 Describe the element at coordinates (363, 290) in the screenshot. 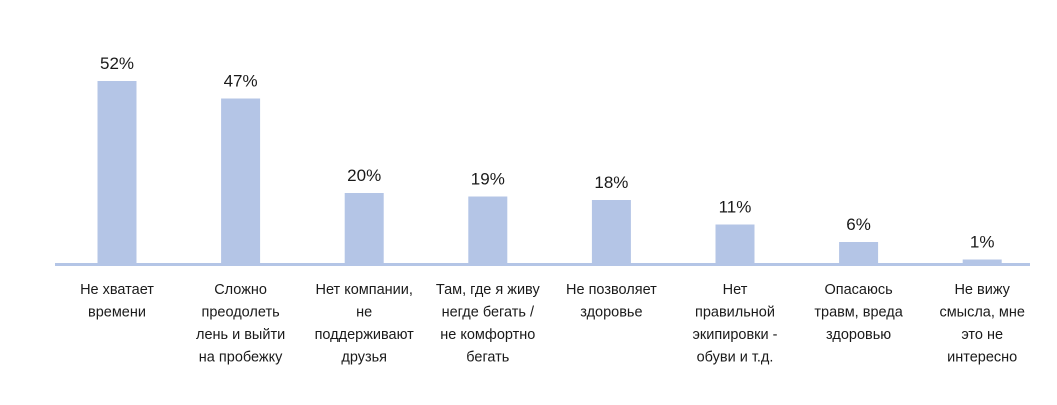

I see `category-label-2-line-0: Нет компании,` at that location.